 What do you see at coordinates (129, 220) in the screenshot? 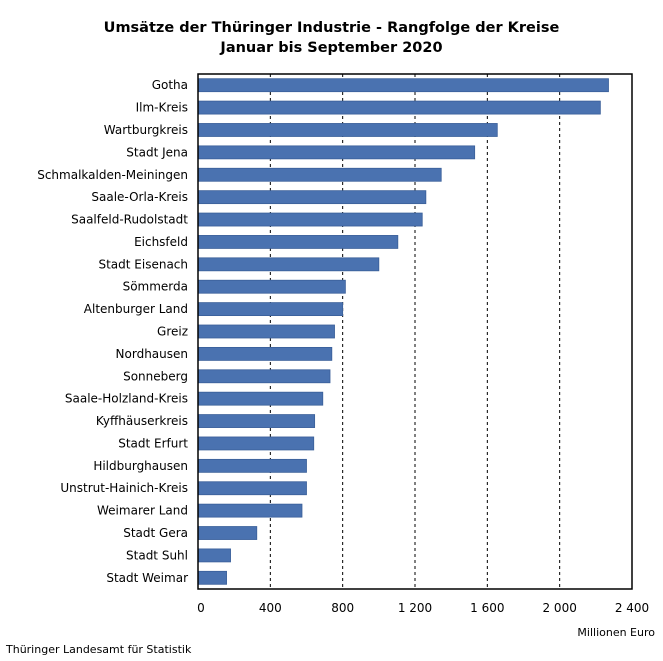
I see `y-tick-label: Saalfeld-Rudolstadt` at bounding box center [129, 220].